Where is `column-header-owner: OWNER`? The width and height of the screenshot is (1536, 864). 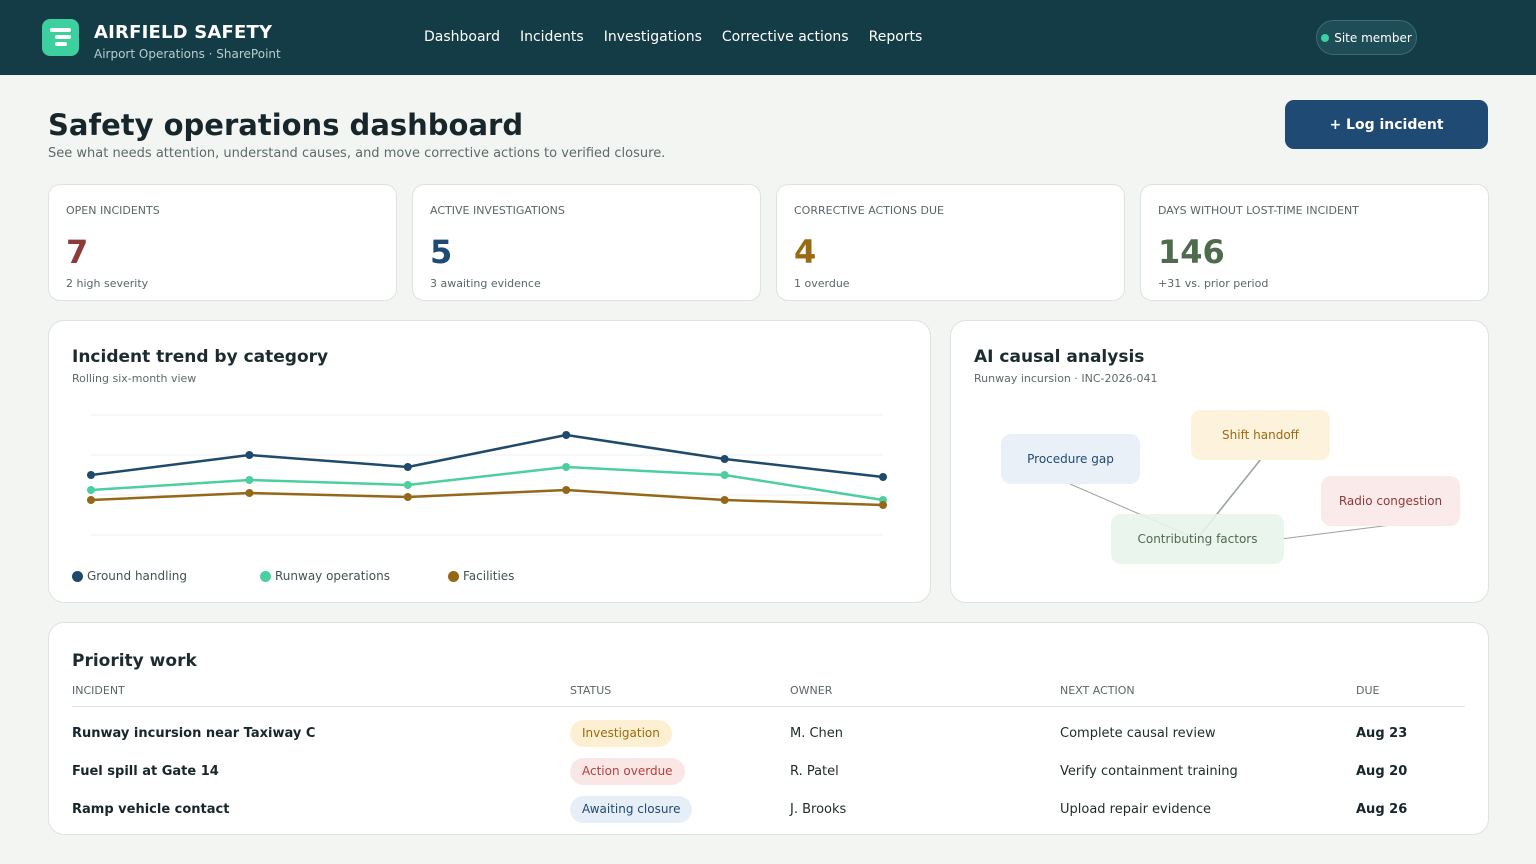
column-header-owner: OWNER is located at coordinates (811, 690).